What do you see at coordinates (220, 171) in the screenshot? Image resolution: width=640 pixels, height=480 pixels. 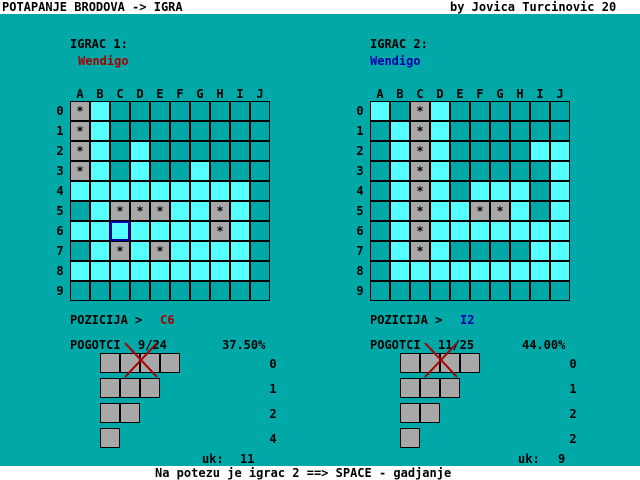 I see `board-cell-h3` at bounding box center [220, 171].